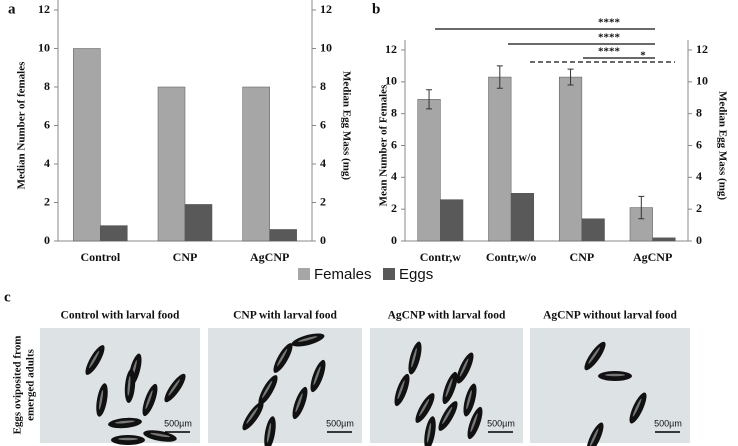 The width and height of the screenshot is (738, 446). I want to click on x-tick-label: Control, so click(100, 257).